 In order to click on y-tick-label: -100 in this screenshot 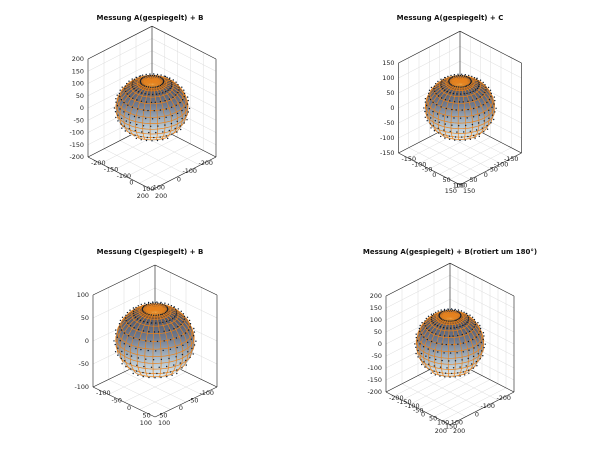, I will do `click(501, 164)`.